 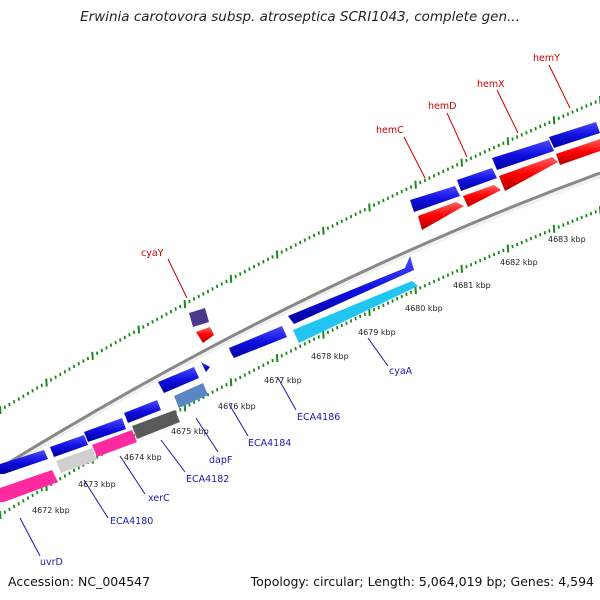 What do you see at coordinates (199, 317) in the screenshot?
I see `gene-cyaY-block` at bounding box center [199, 317].